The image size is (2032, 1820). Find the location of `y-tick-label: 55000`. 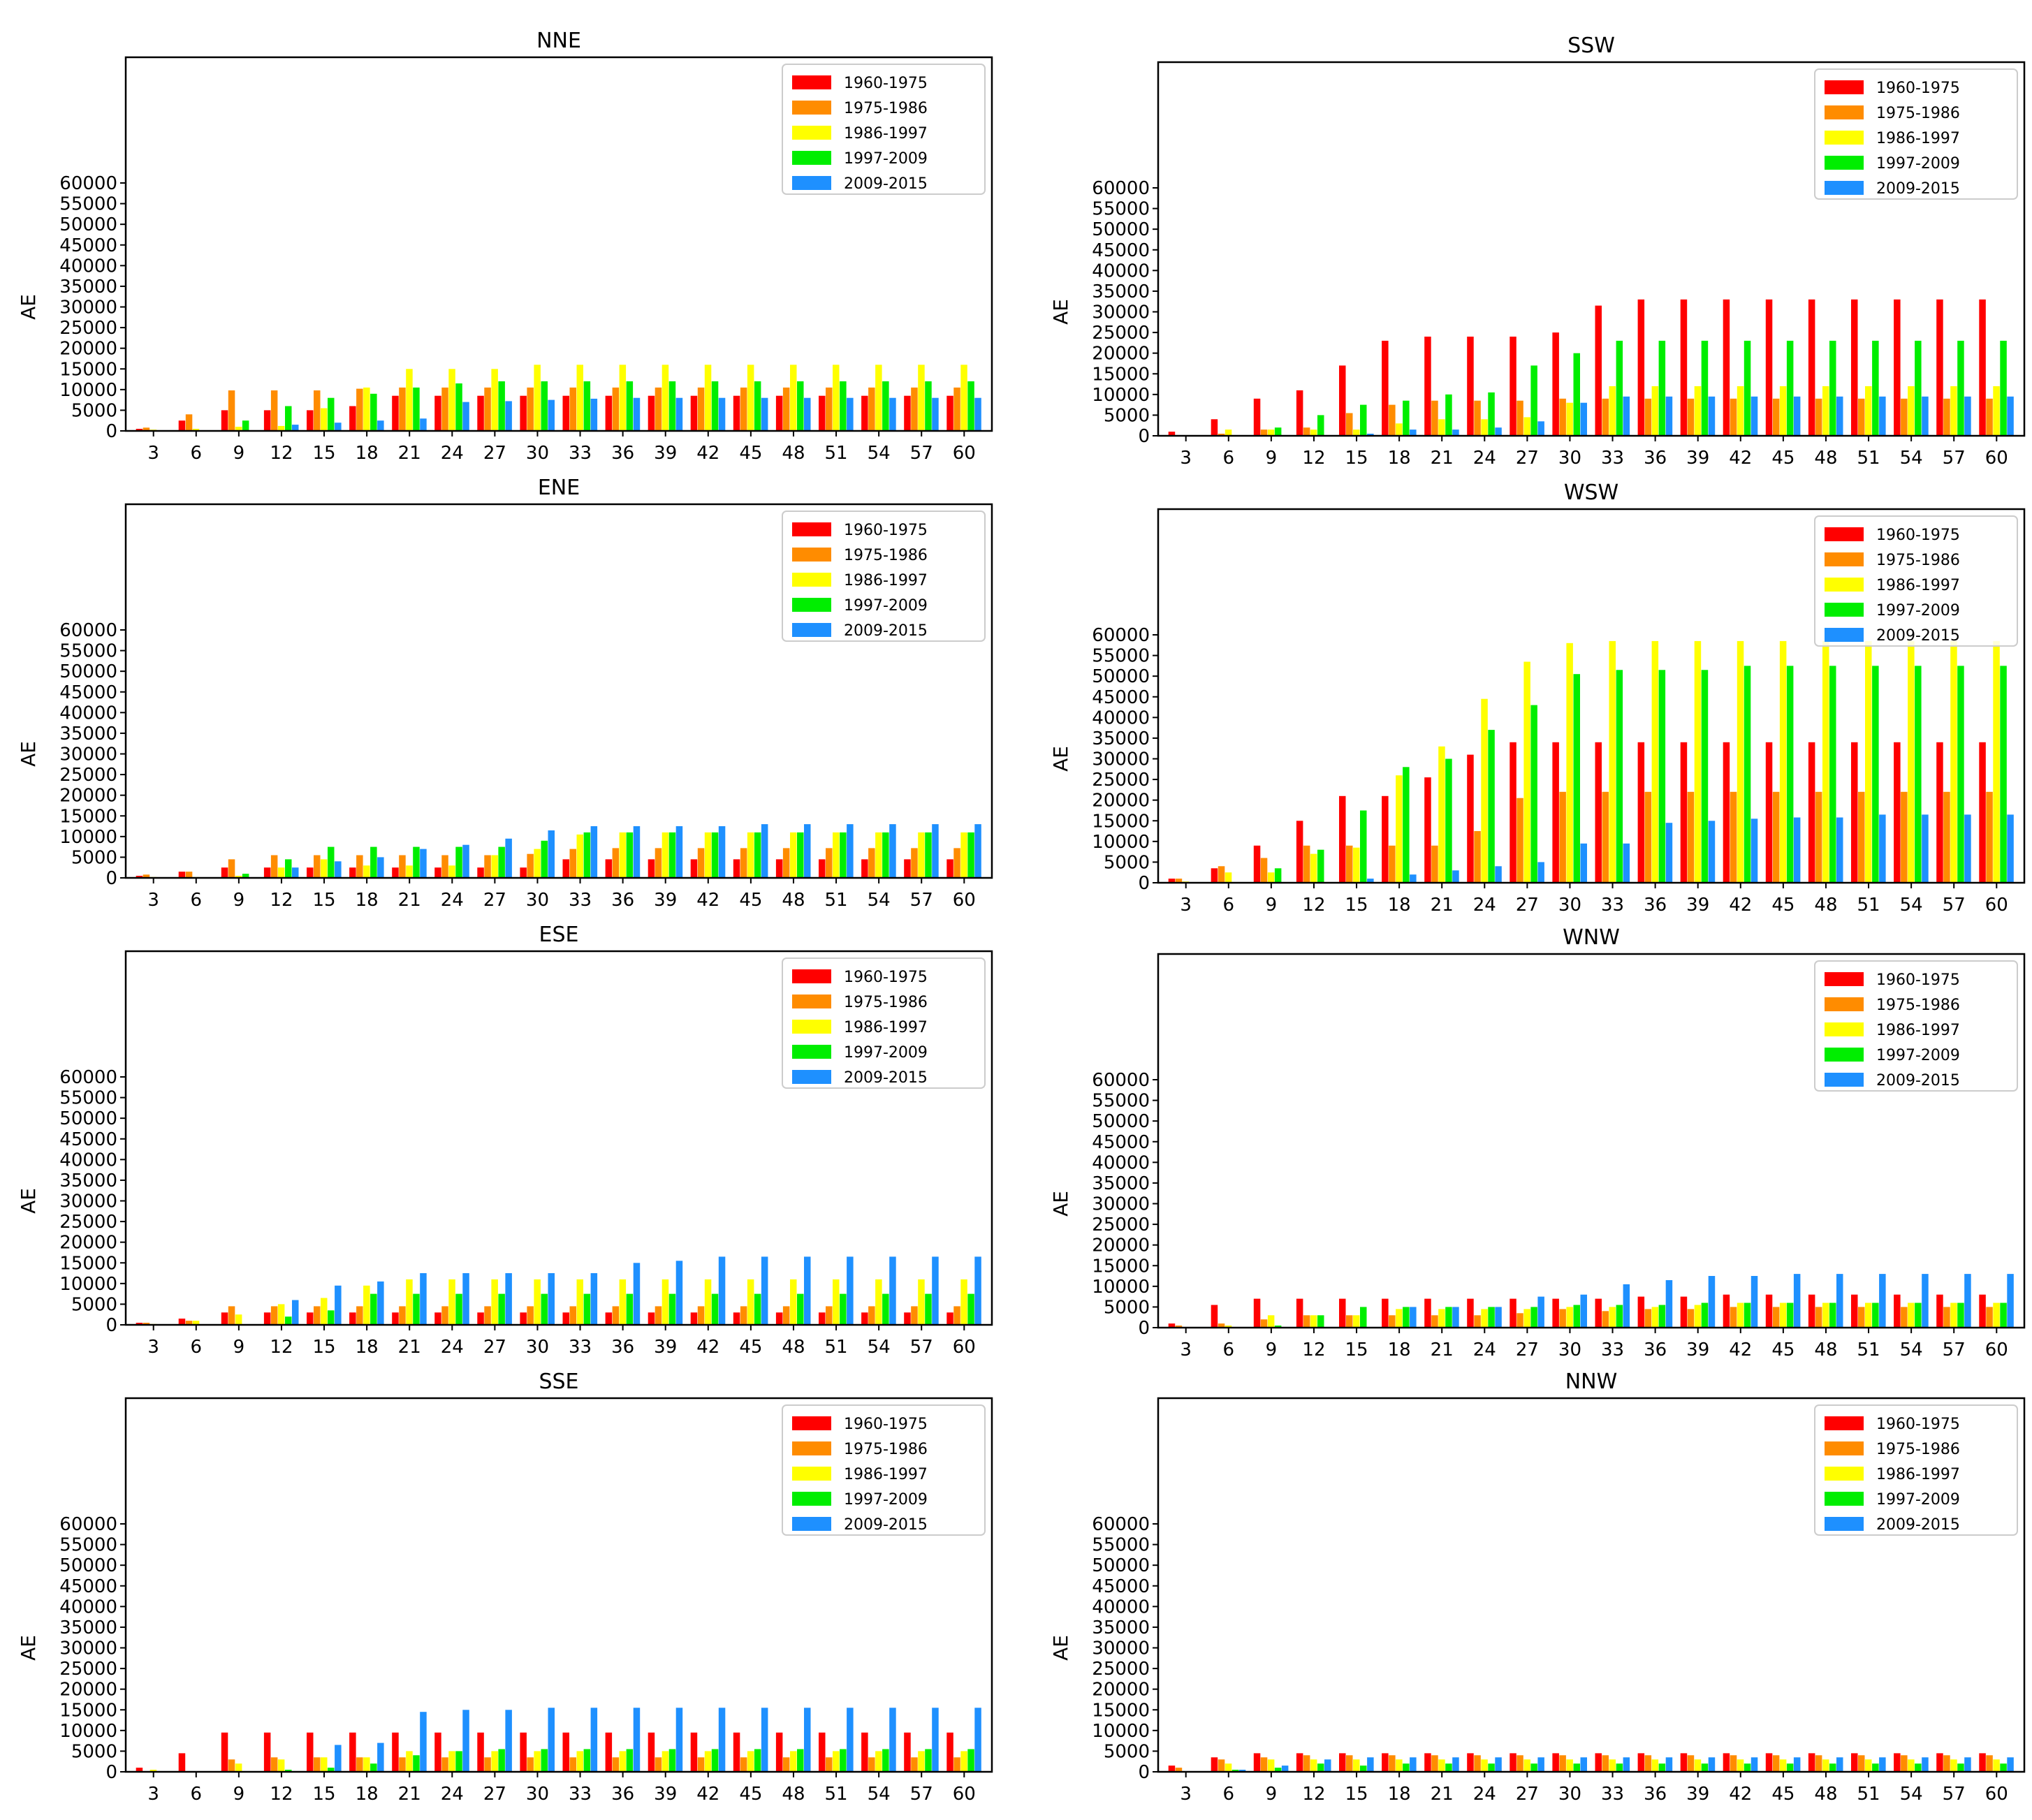

y-tick-label: 55000 is located at coordinates (88, 204).